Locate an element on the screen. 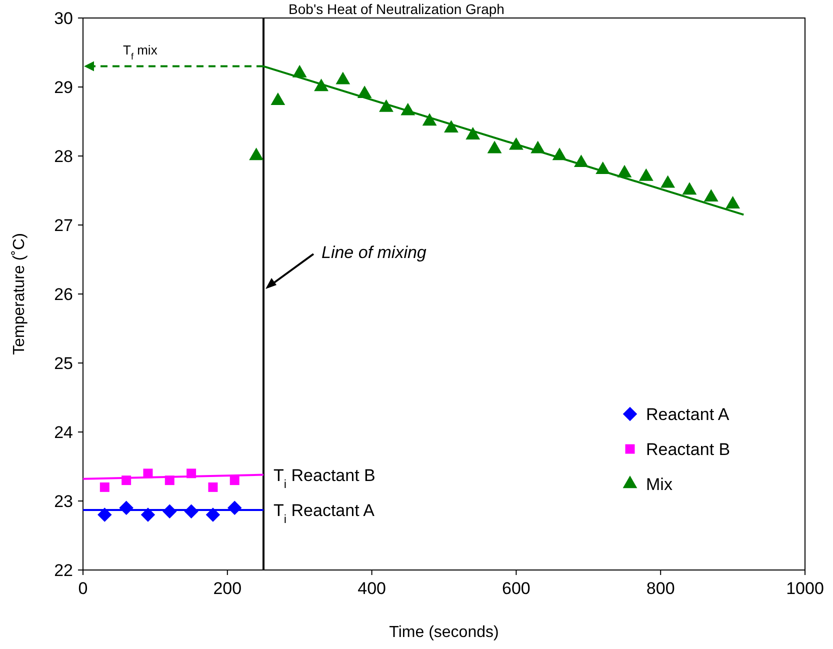  annotation: T$_{i}$ Reactant A is located at coordinates (325, 513).